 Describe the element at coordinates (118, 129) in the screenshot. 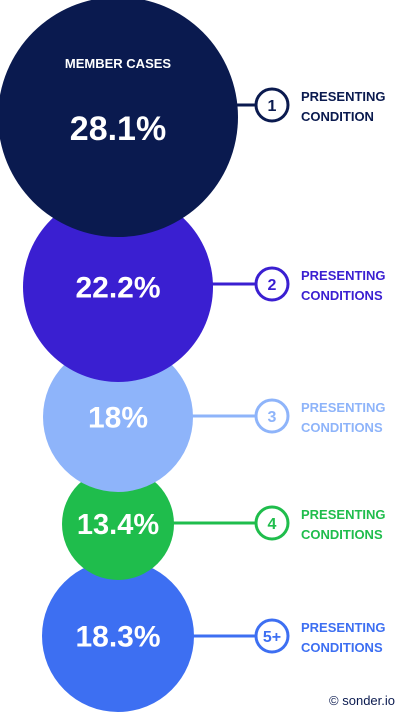

I see `bubble-value-1: 28.1%` at that location.